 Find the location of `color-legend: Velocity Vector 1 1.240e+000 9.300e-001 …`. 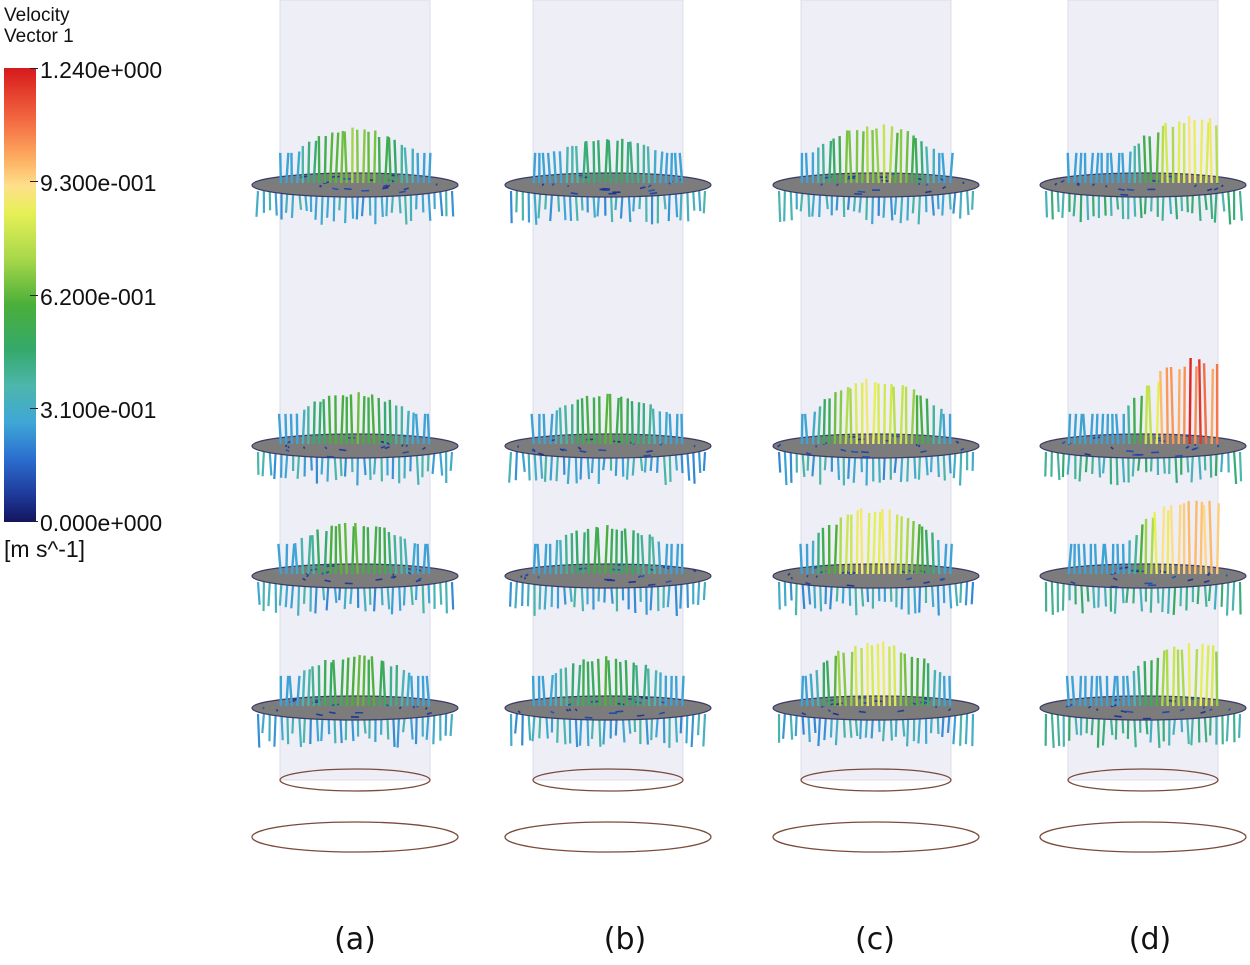

color-legend: Velocity Vector 1 1.240e+000 9.300e-001 … is located at coordinates (105, 281).